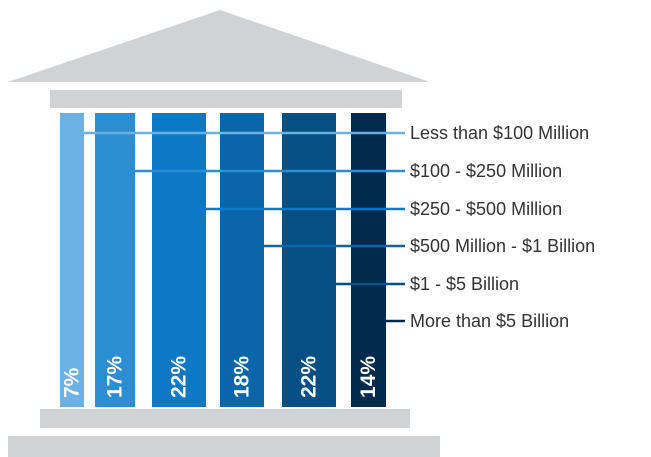  What do you see at coordinates (499, 133) in the screenshot?
I see `legend-label: Less than $100 Million` at bounding box center [499, 133].